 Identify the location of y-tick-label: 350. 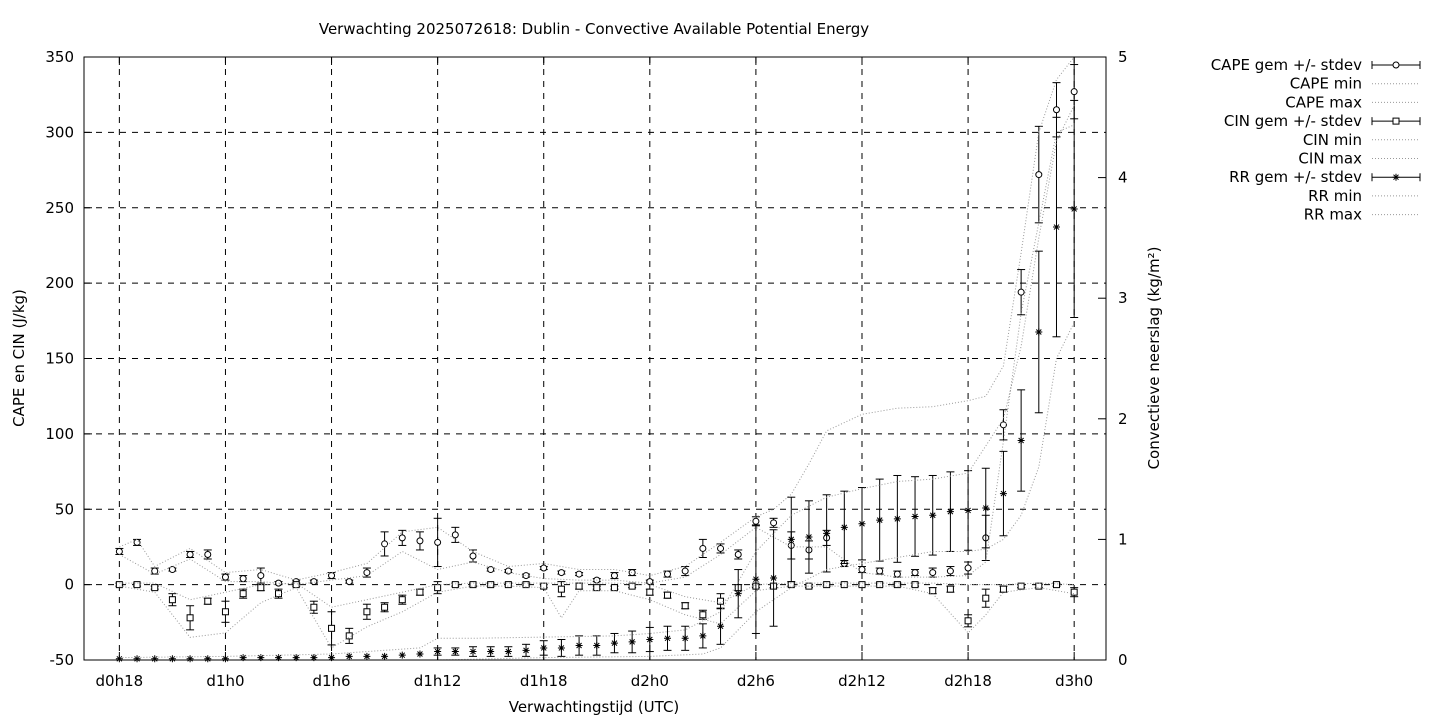
(59, 57).